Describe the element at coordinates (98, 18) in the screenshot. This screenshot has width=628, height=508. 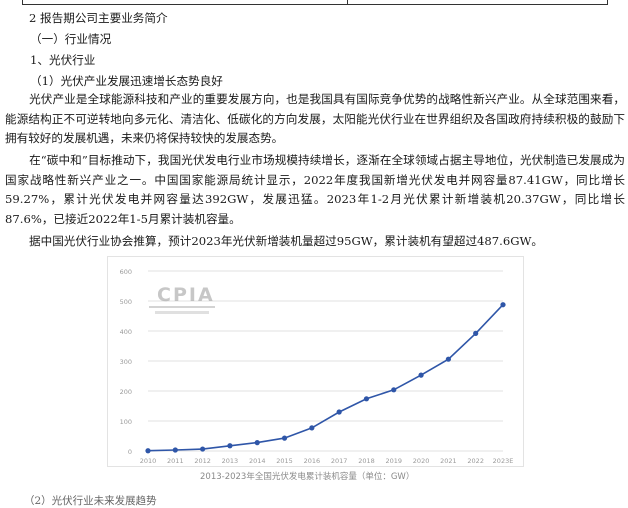
I see `section-heading: 2 报告期公司主要业务简介` at that location.